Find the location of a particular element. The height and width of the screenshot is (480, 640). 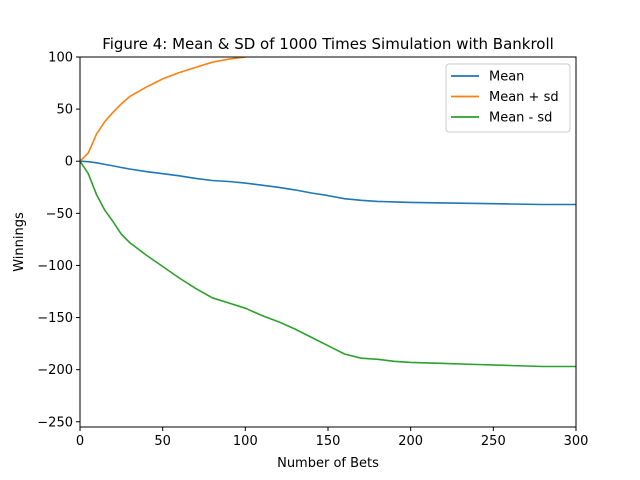

x-tick-label-1: 50 is located at coordinates (162, 441).